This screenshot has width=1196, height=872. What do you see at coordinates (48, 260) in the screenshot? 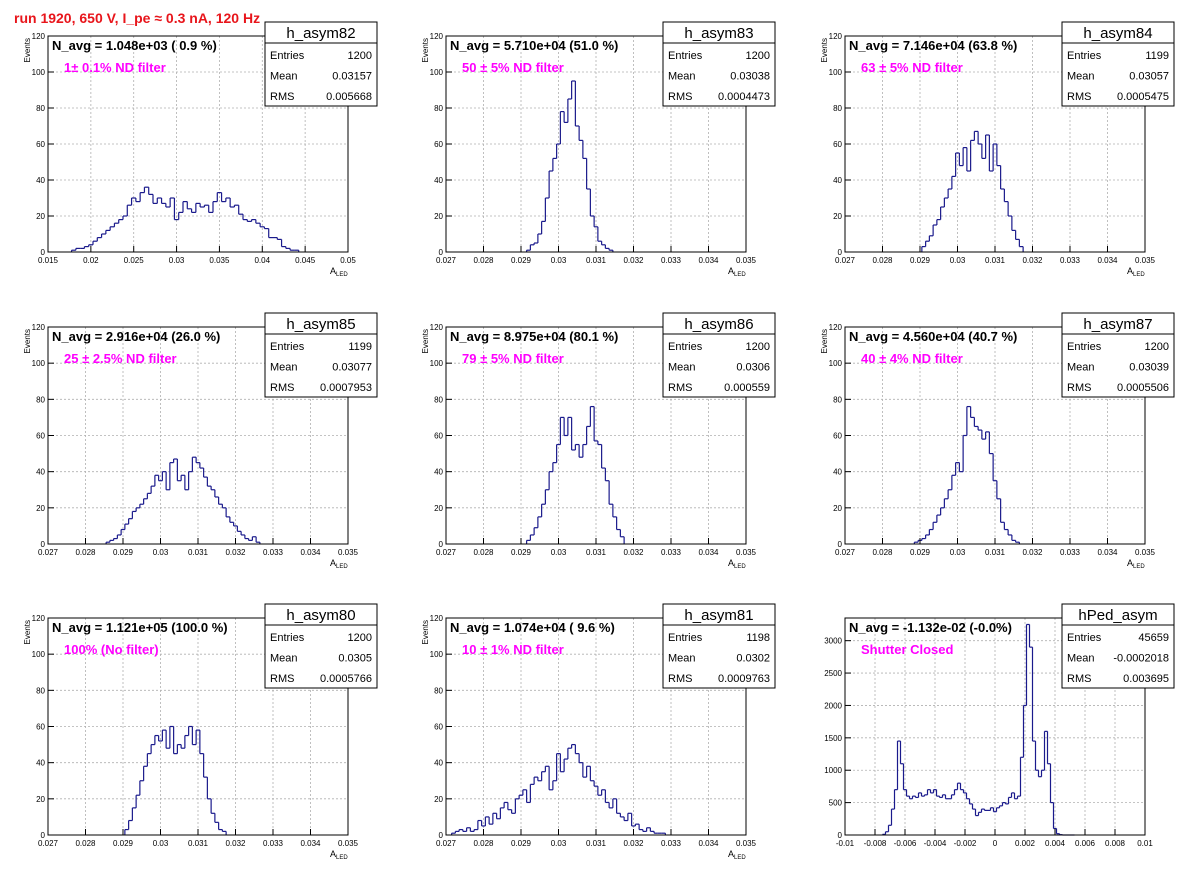
I see `x-tick-label: 0.015` at bounding box center [48, 260].